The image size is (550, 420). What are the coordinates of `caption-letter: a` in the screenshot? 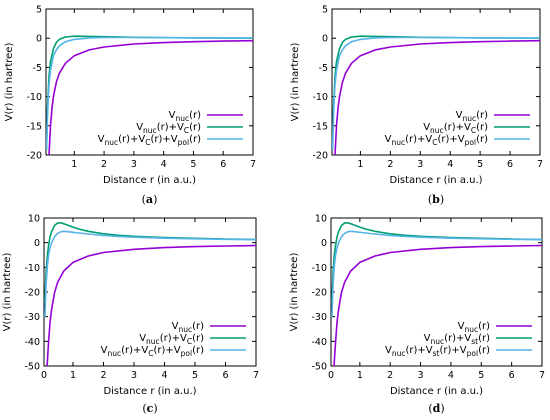 It's located at (149, 199).